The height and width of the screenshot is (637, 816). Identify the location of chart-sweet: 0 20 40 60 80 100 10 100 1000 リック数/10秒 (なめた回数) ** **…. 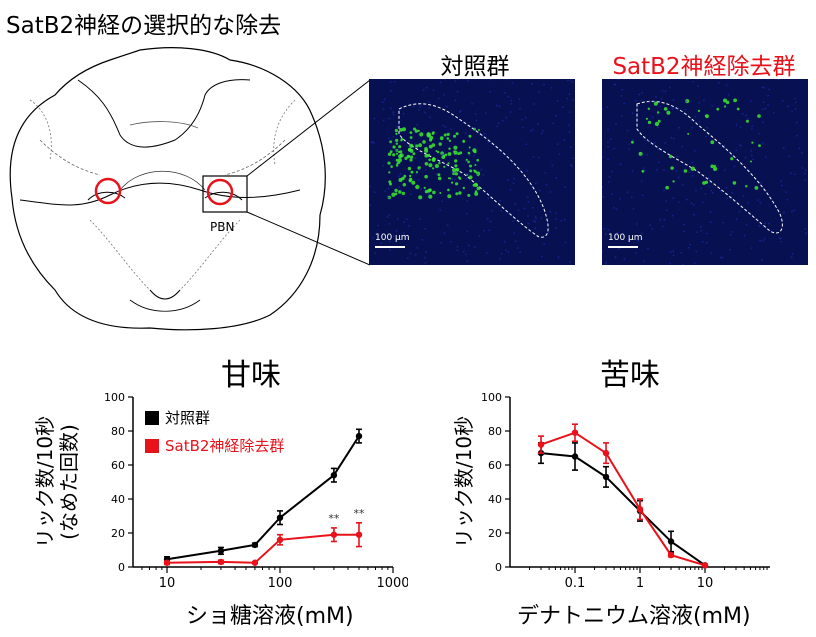
(220, 491).